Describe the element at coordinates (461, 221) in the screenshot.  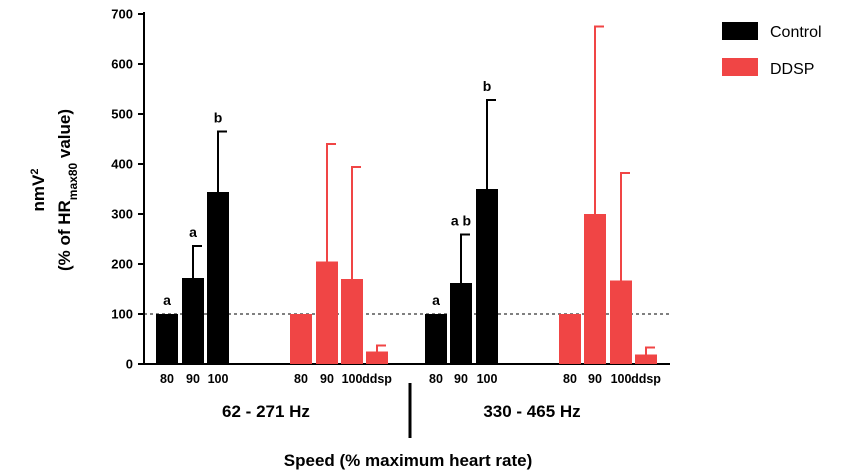
I see `significance-letter: a b` at that location.